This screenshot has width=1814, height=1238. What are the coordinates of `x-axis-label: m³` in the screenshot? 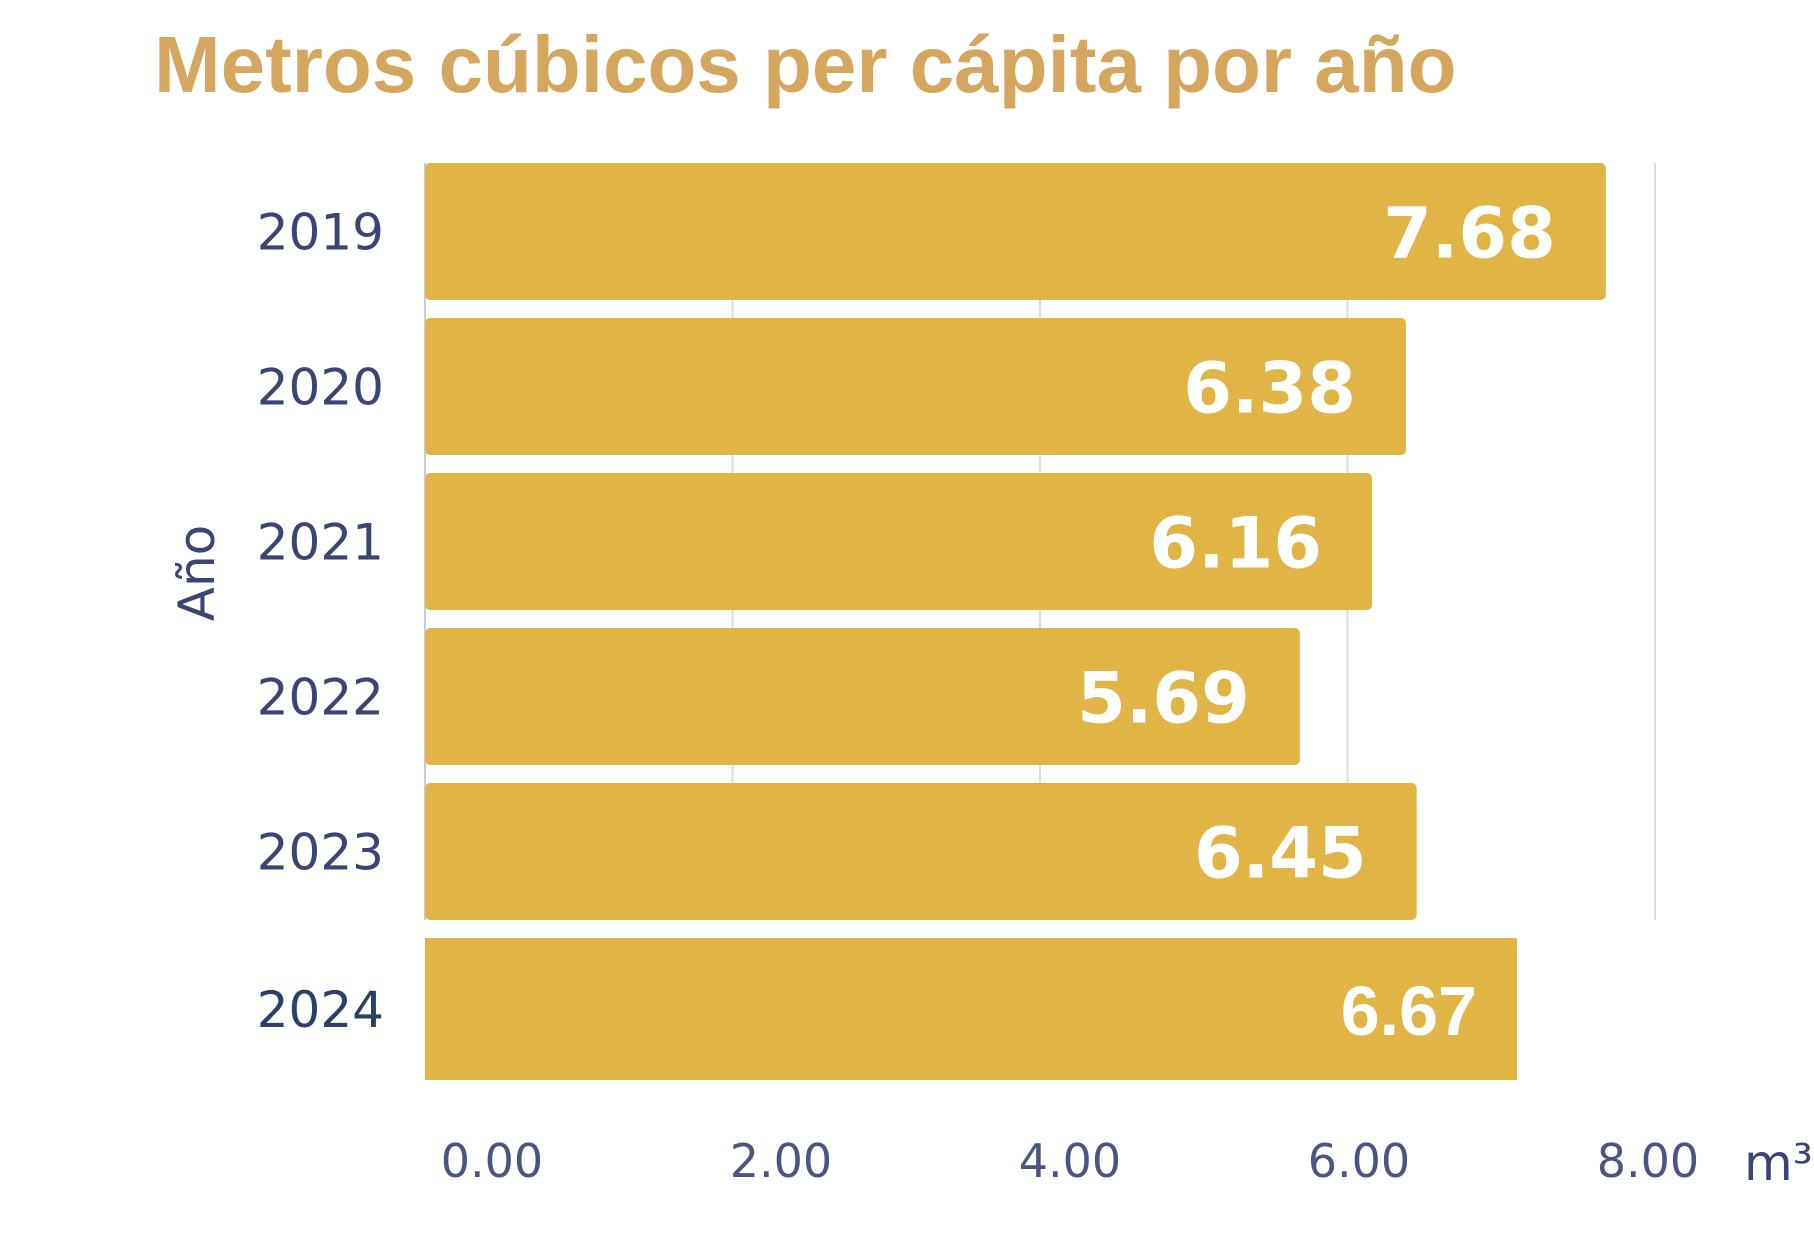 It's located at (1778, 1163).